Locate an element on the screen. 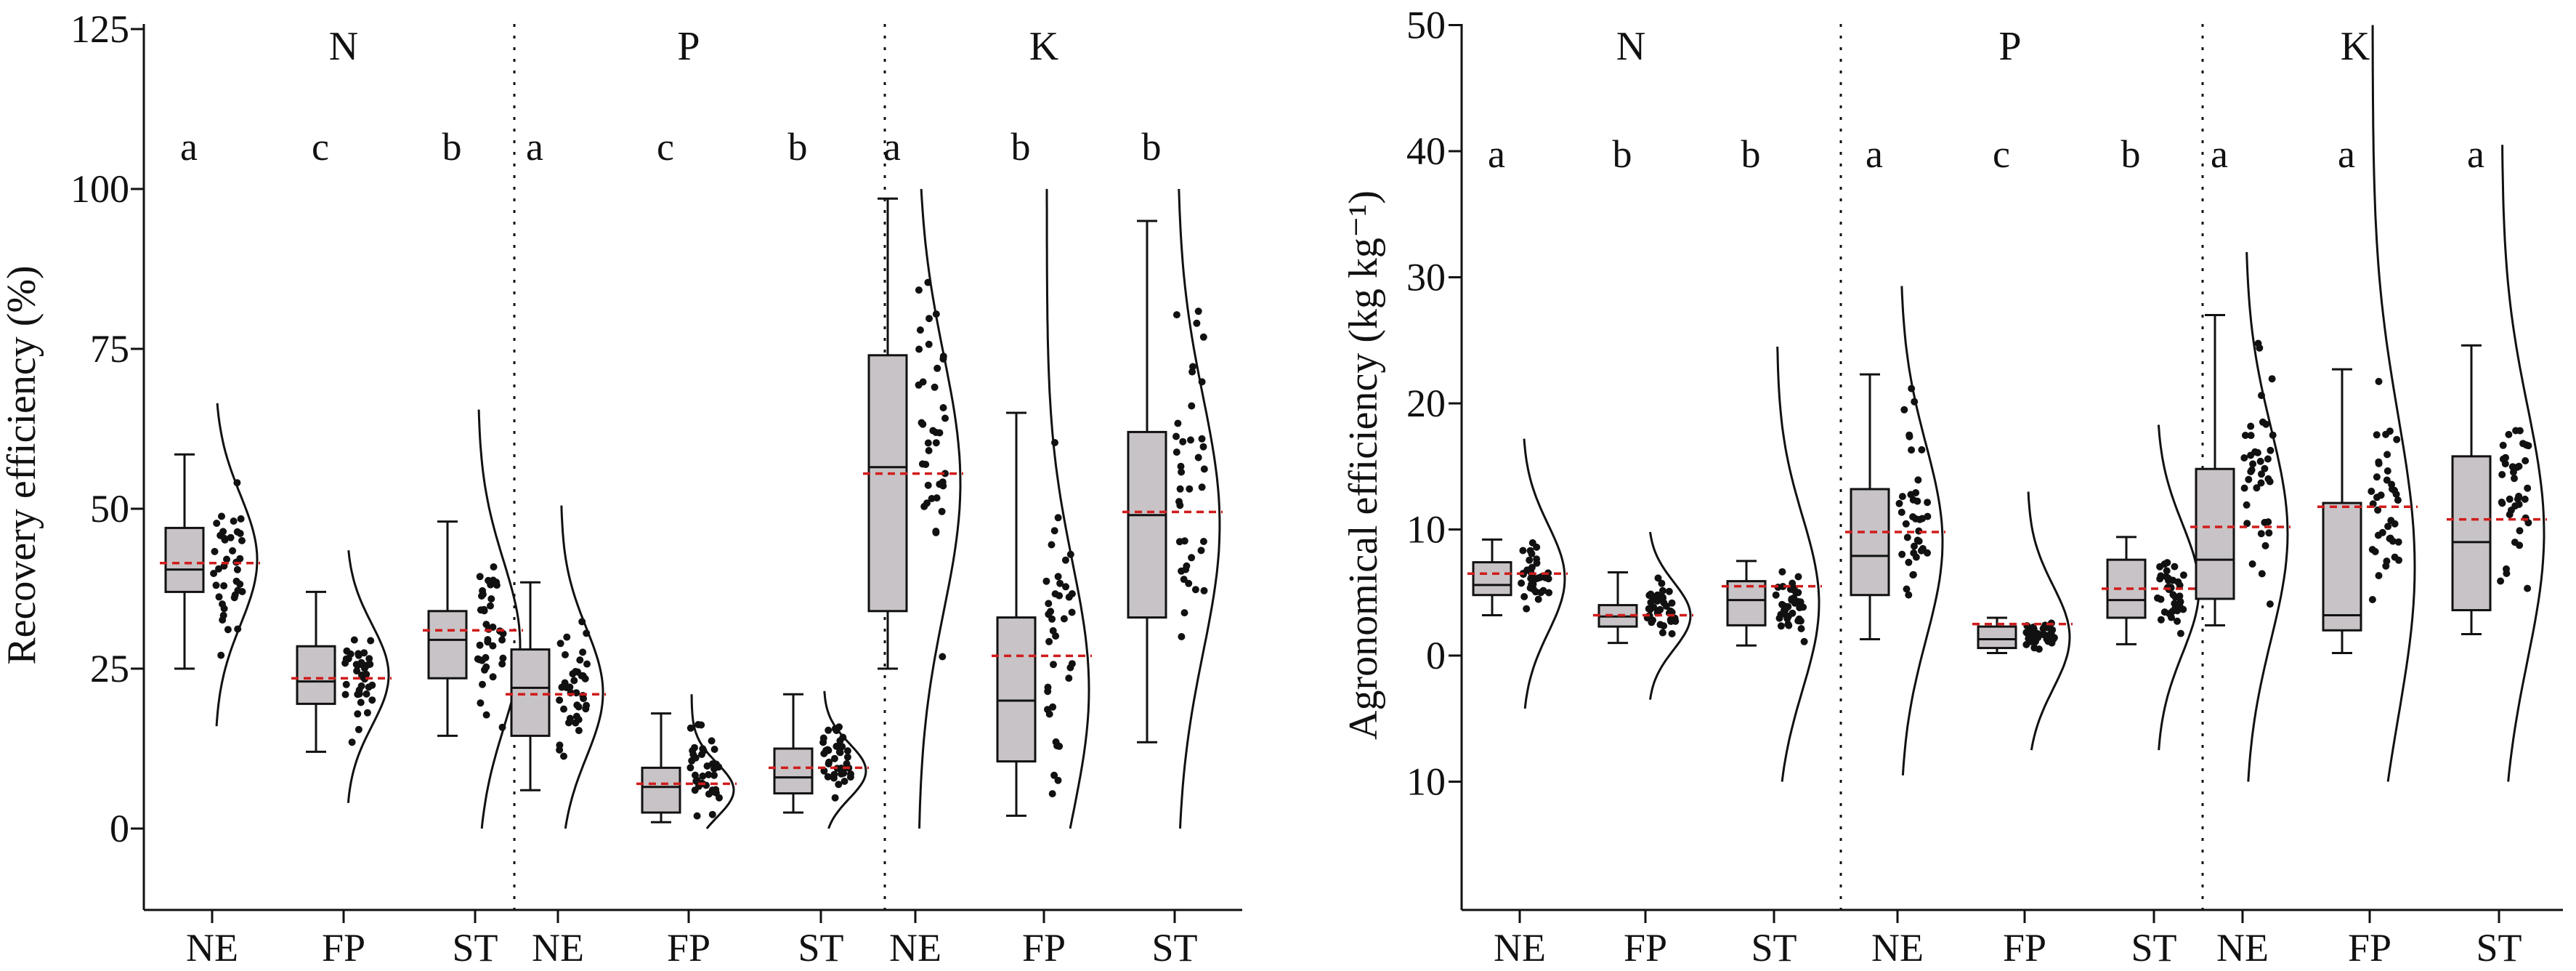 The image size is (2576, 971). y-tick-label: 75 is located at coordinates (109, 349).